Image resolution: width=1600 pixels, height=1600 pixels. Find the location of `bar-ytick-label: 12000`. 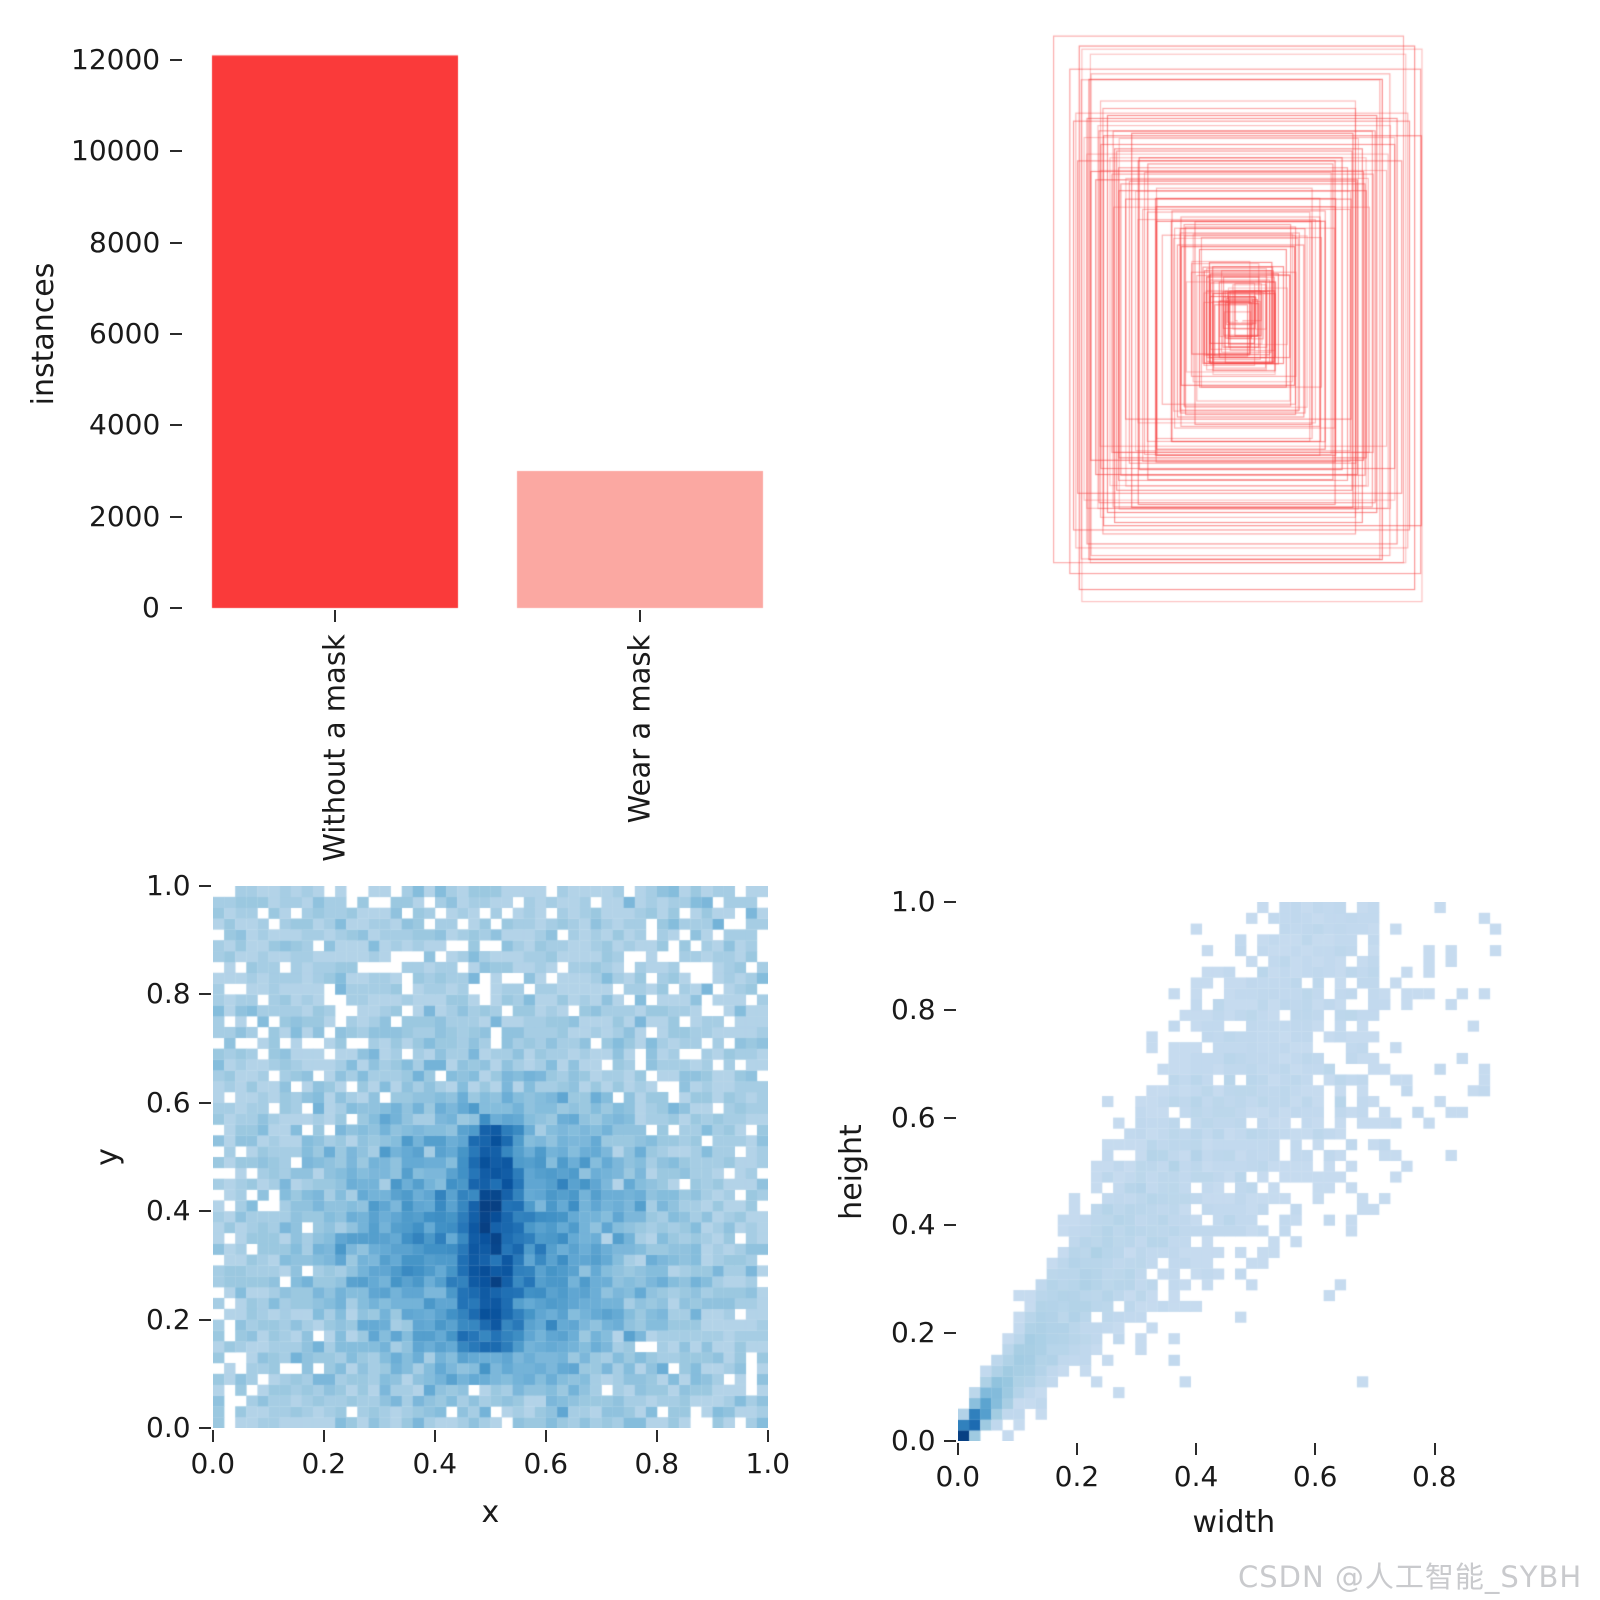

bar-ytick-label: 12000 is located at coordinates (116, 59).